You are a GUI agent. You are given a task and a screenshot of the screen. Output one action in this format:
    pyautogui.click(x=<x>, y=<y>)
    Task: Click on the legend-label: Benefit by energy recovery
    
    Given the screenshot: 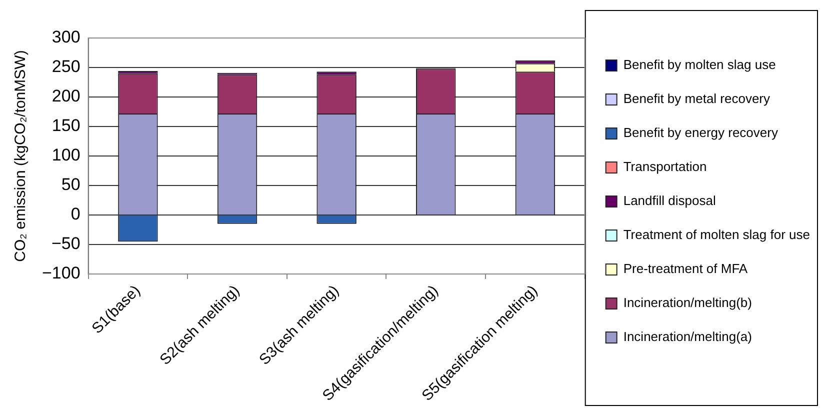 What is the action you would take?
    pyautogui.click(x=700, y=132)
    